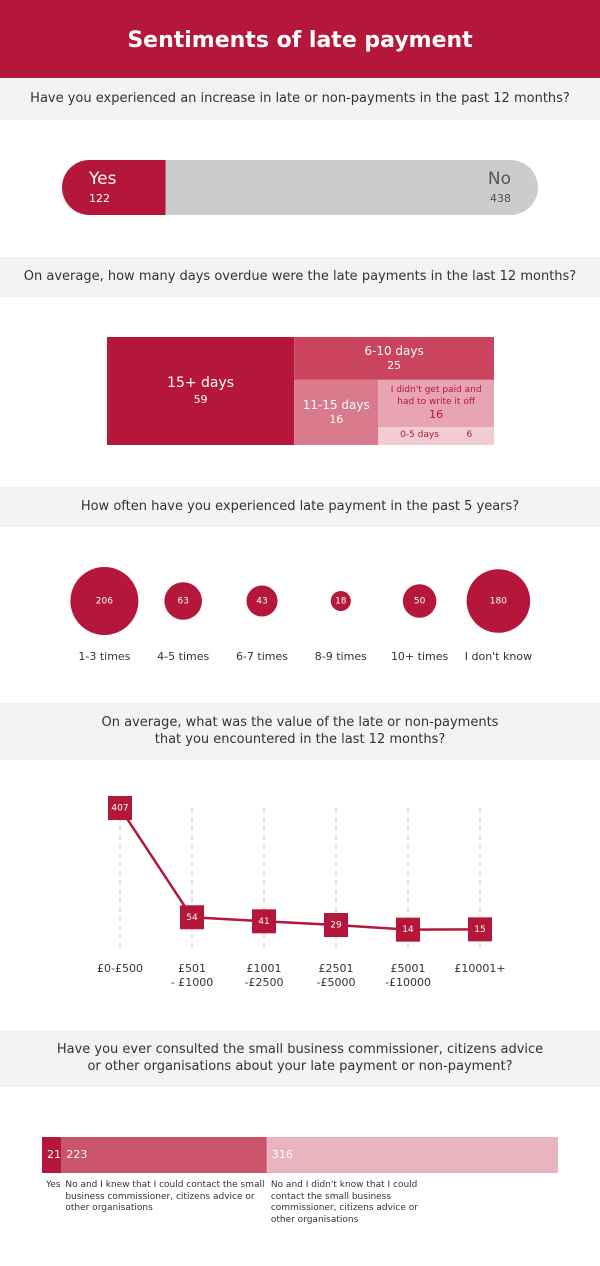  I want to click on marker-value: 54, so click(192, 918).